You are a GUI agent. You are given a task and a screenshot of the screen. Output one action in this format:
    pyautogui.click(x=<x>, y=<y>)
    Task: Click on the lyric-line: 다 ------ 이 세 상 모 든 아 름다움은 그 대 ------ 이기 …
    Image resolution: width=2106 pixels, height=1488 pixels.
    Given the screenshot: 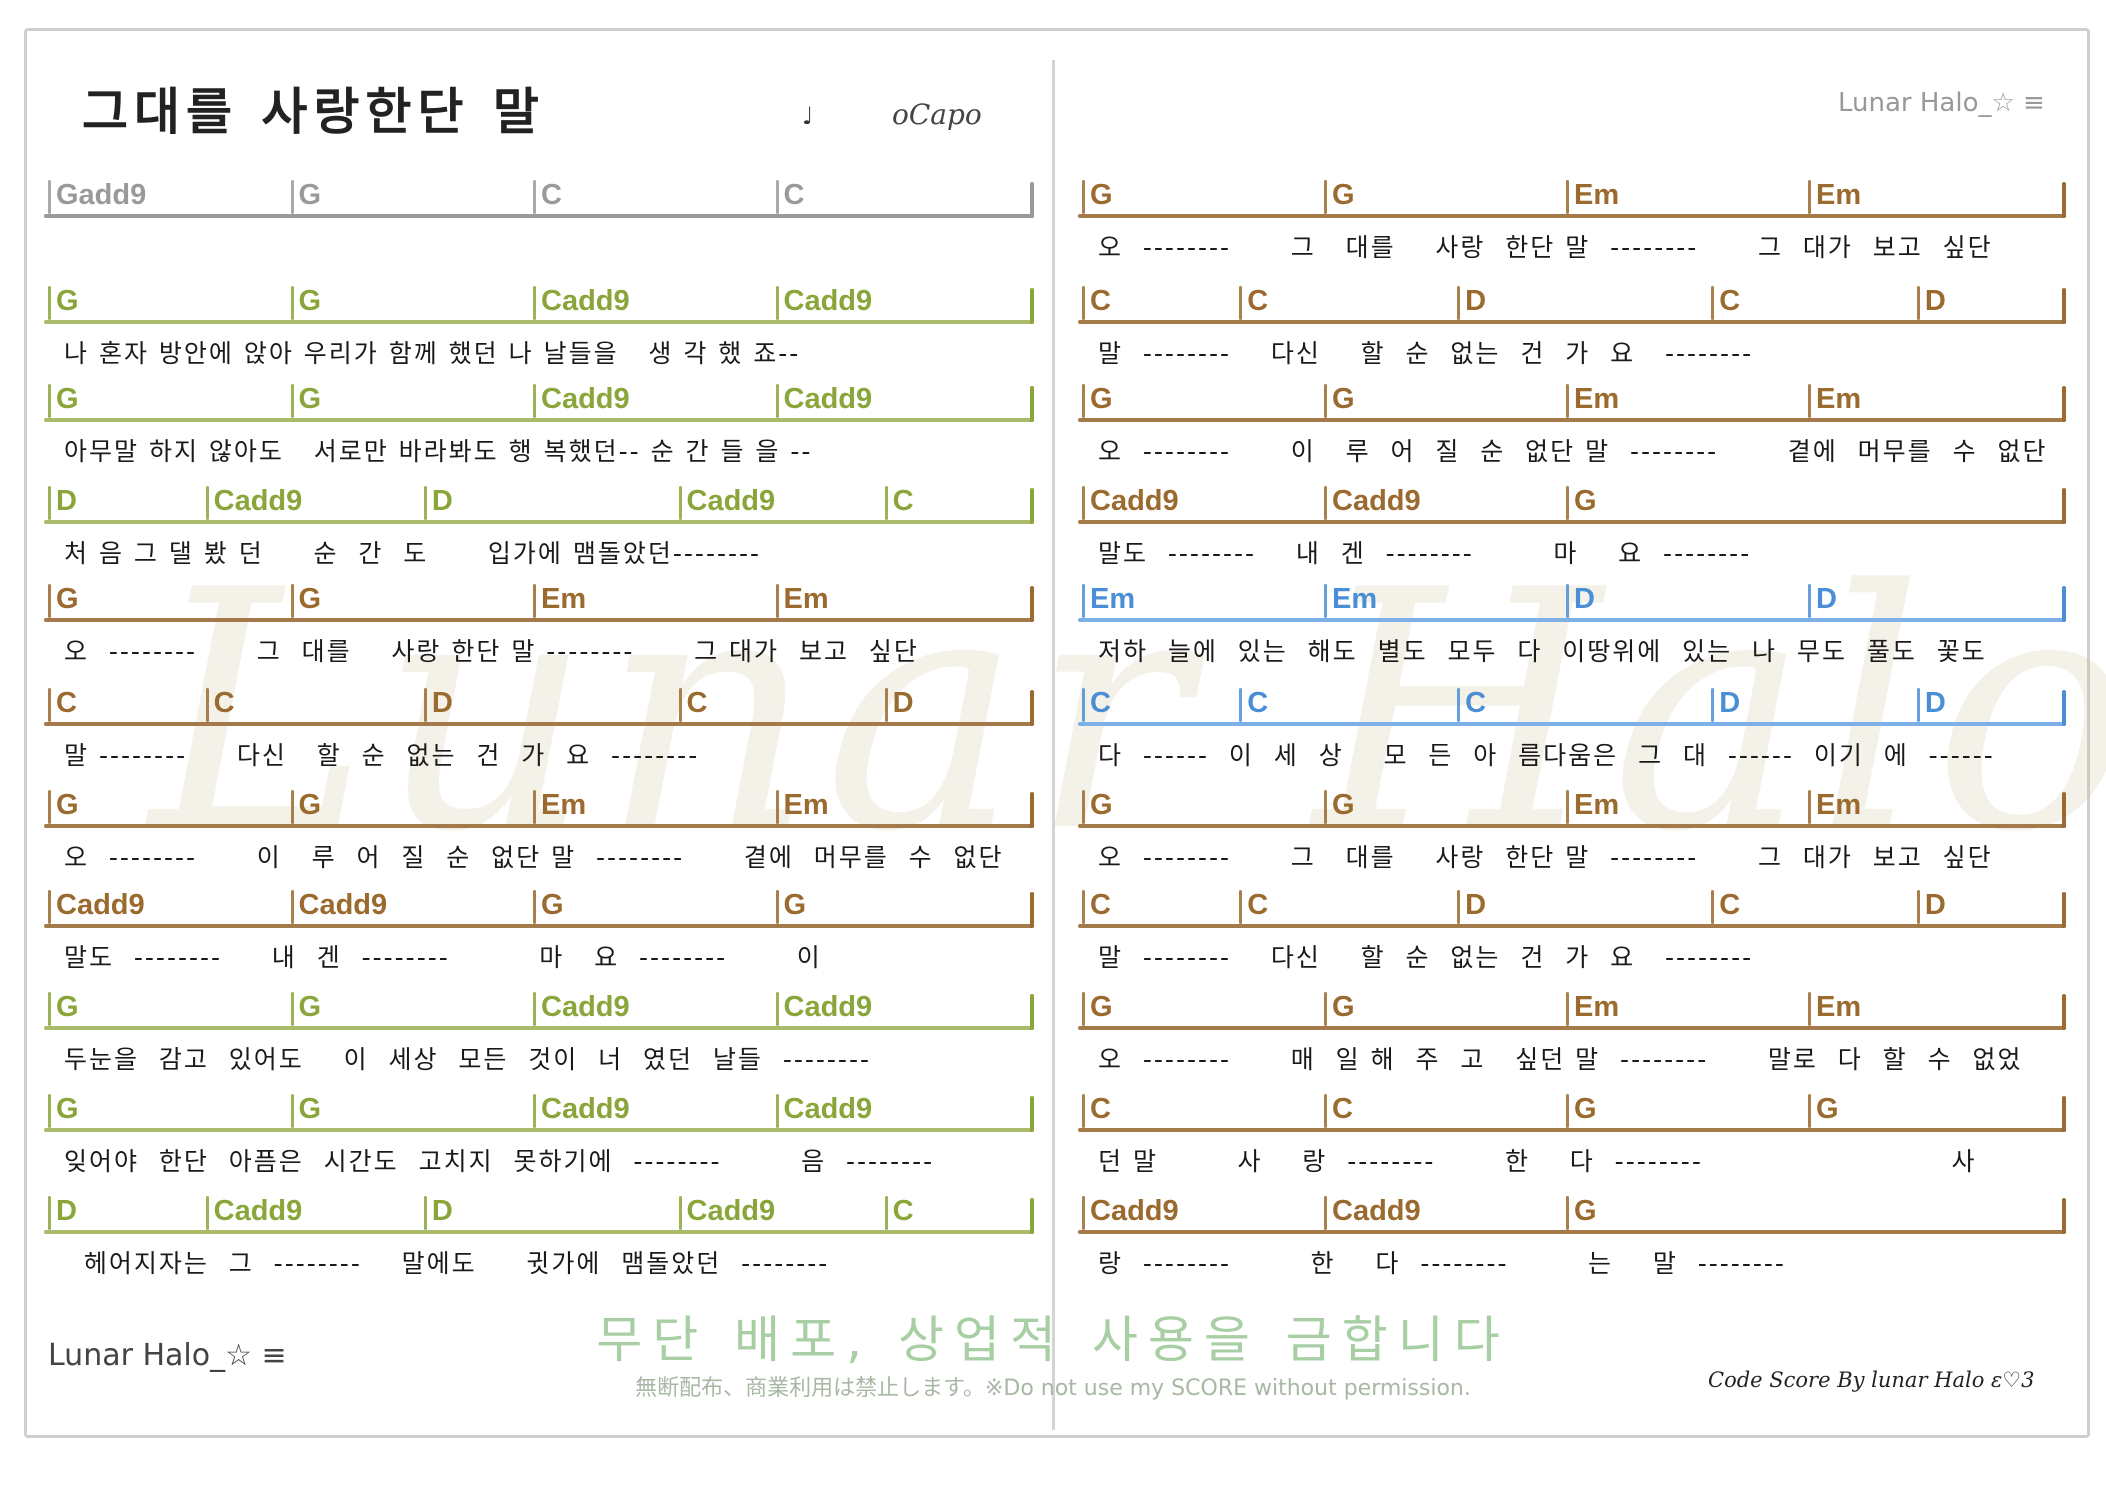 What is the action you would take?
    pyautogui.click(x=1546, y=755)
    